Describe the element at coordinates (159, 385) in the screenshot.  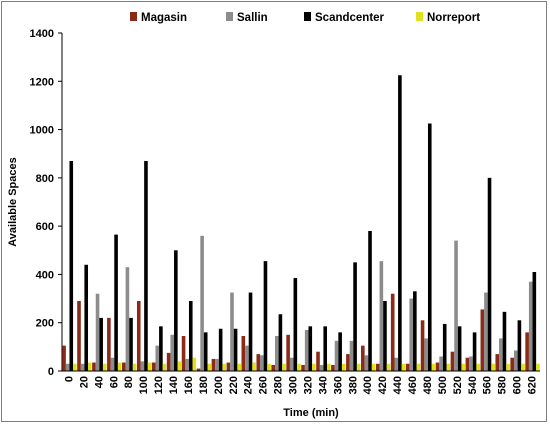
I see `x-tick-label: 120` at that location.